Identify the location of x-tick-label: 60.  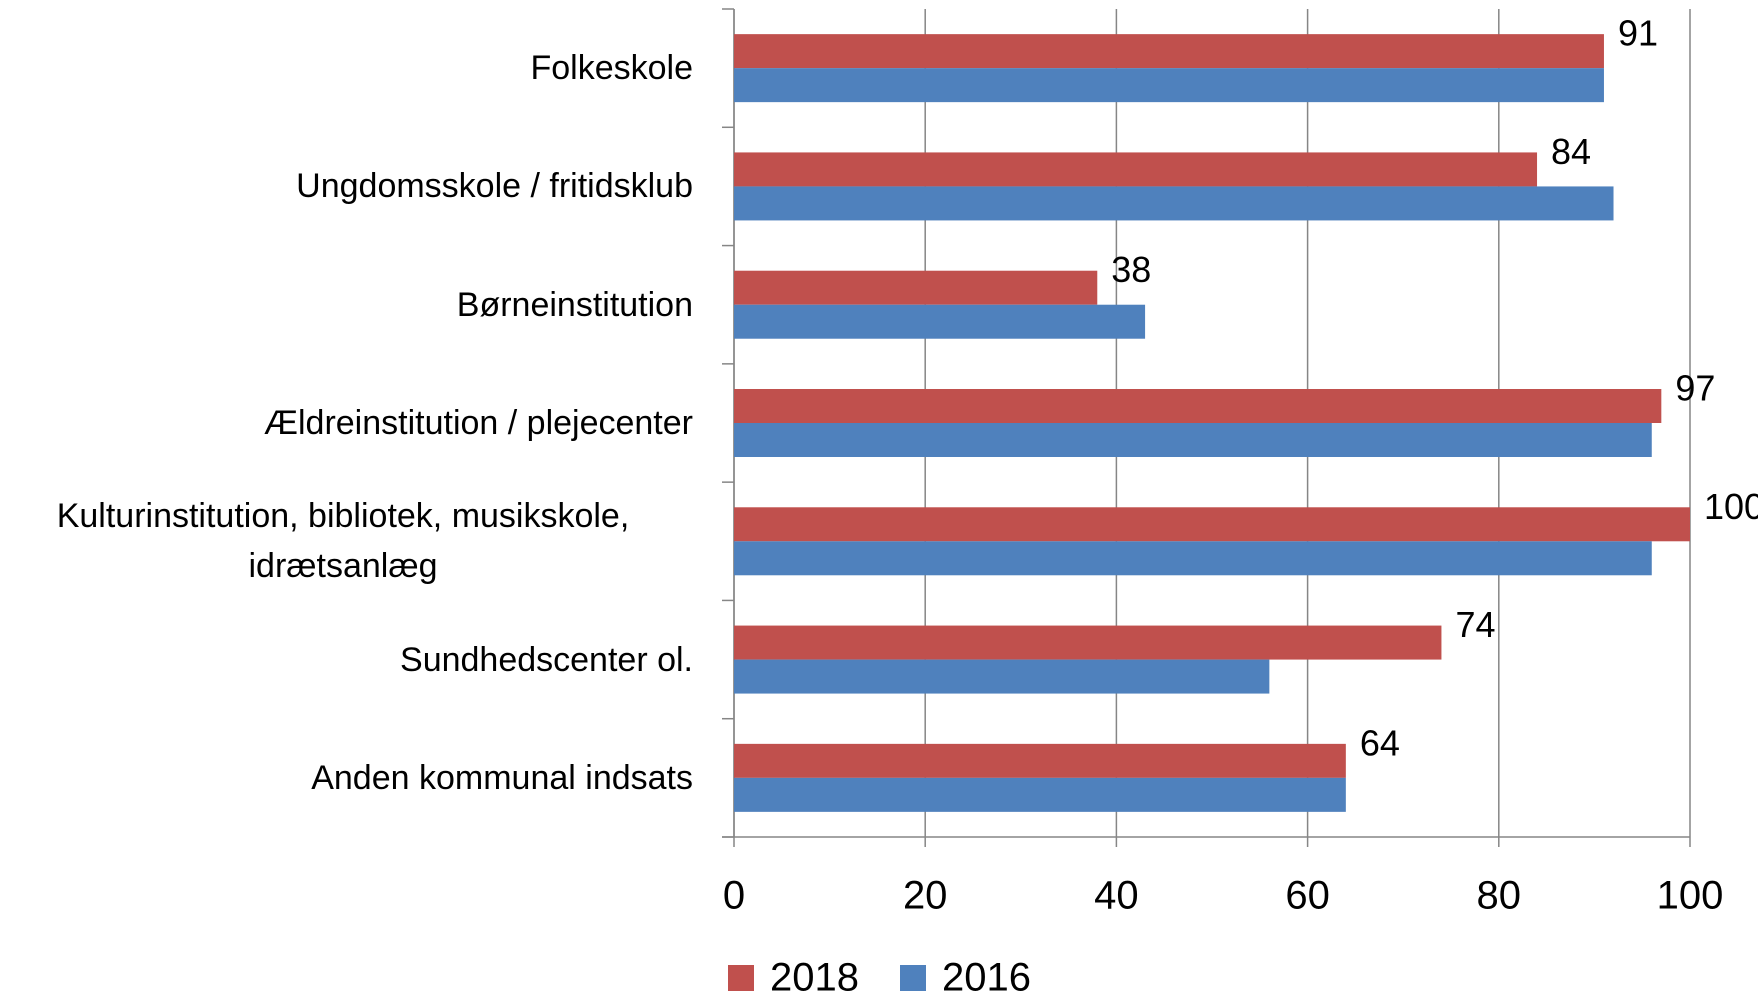
(1307, 896).